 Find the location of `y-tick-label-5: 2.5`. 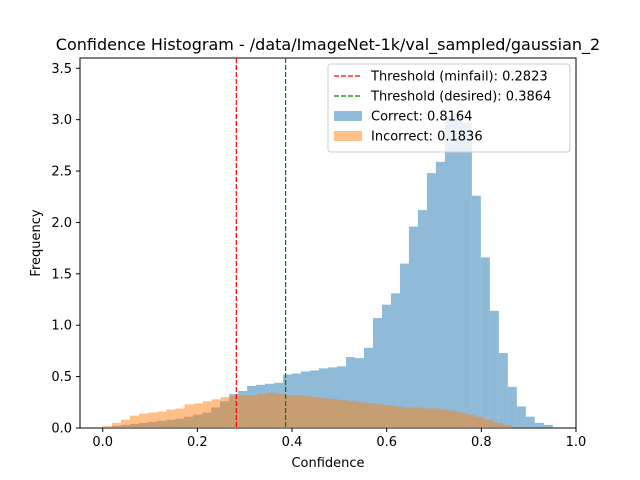

y-tick-label-5: 2.5 is located at coordinates (61, 172).